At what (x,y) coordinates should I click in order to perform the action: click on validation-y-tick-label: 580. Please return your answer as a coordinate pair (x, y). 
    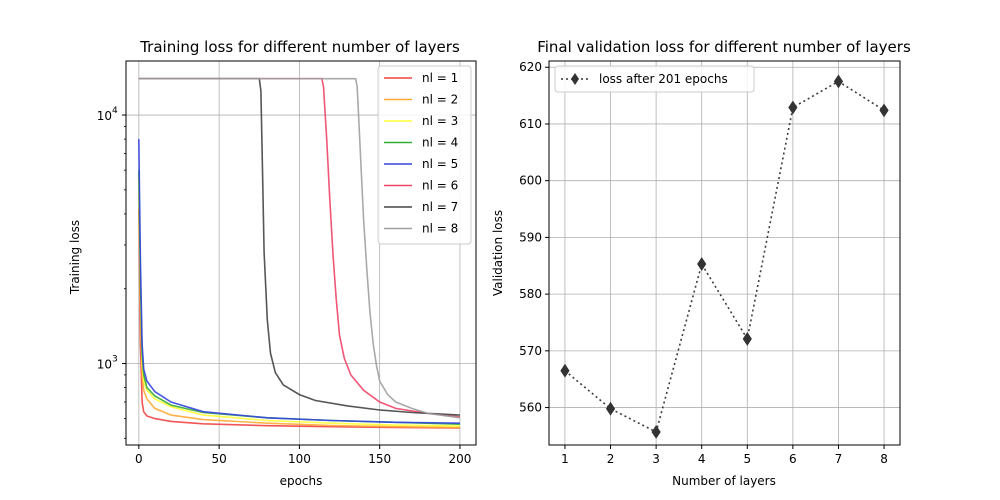
    Looking at the image, I should click on (530, 294).